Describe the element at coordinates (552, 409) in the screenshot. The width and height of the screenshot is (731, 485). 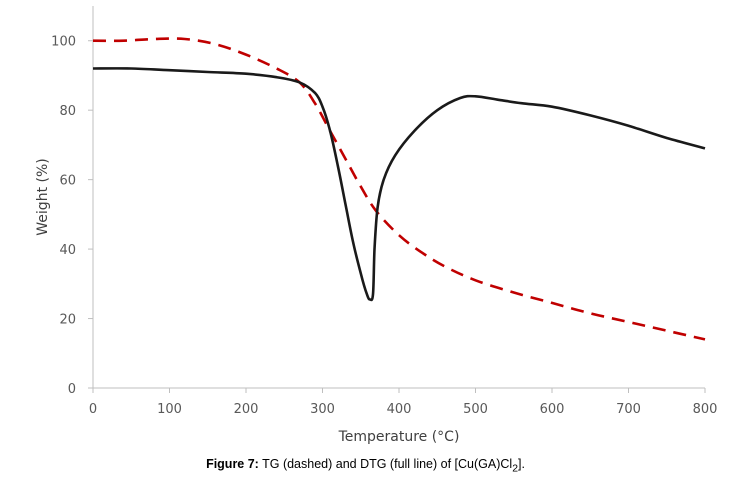
I see `x-tick-label: 600` at that location.